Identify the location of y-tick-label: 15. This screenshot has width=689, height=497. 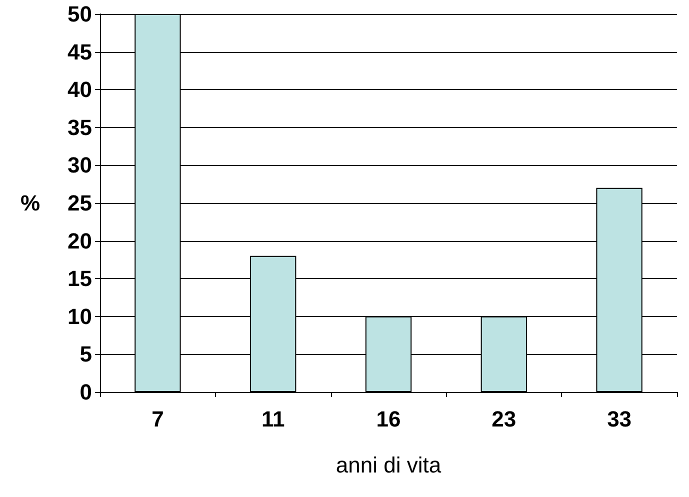
(80, 279).